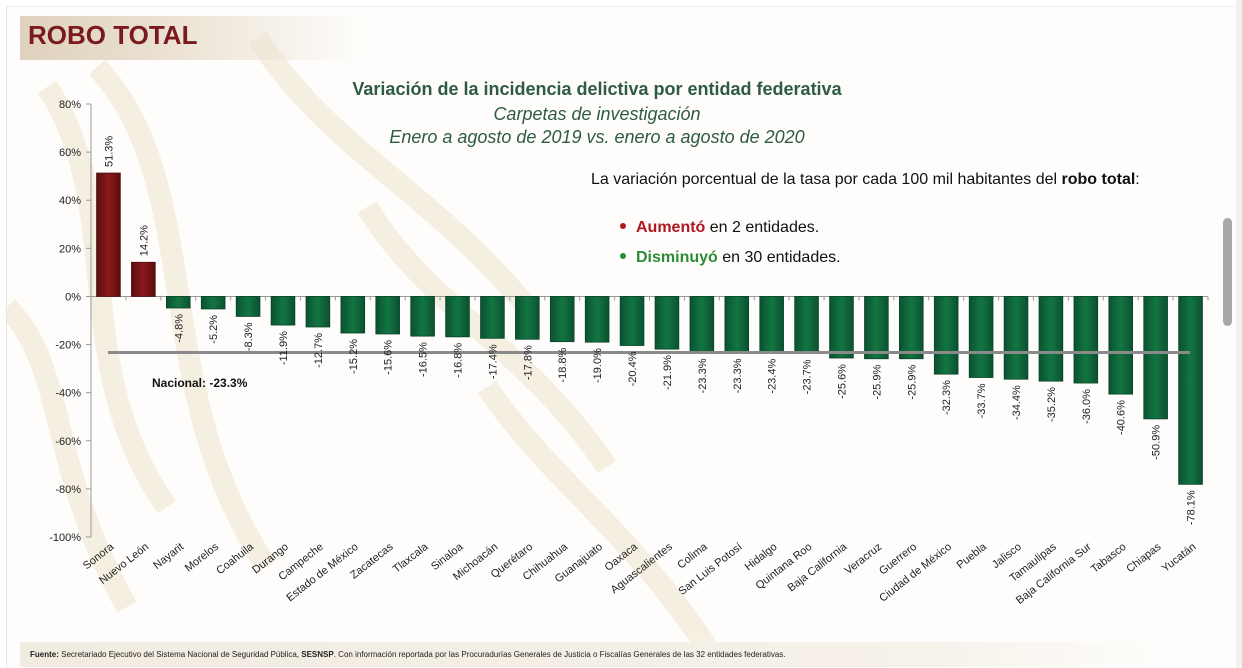 The height and width of the screenshot is (668, 1242). What do you see at coordinates (411, 557) in the screenshot?
I see `x-tick-label: Tlaxcala` at bounding box center [411, 557].